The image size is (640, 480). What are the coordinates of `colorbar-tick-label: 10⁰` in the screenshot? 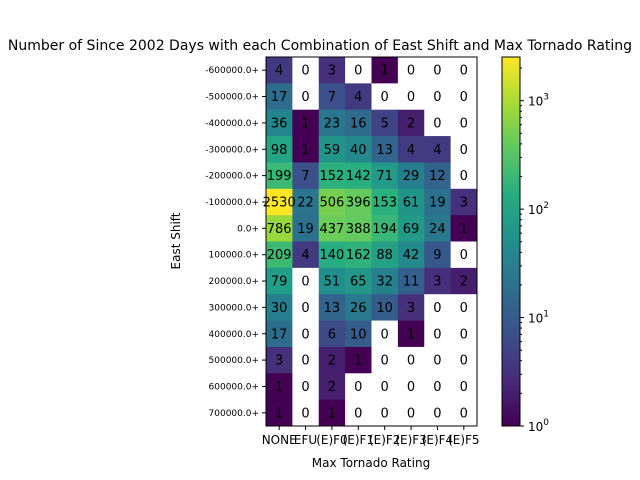 It's located at (538, 426).